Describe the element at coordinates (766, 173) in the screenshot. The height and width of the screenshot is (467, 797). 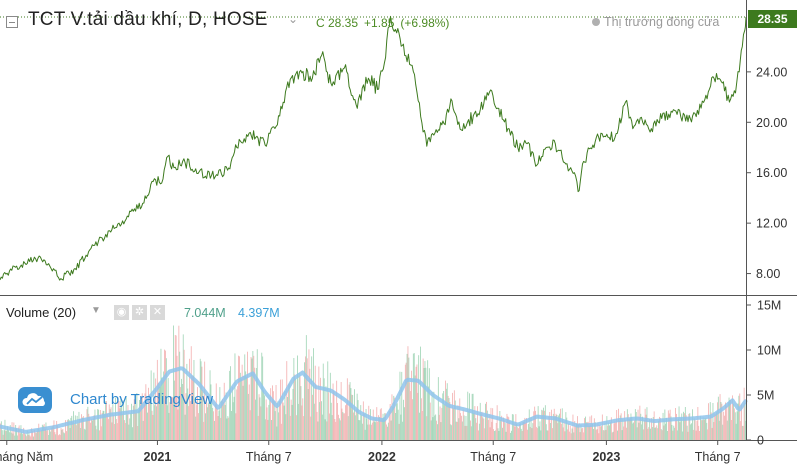
I see `price-axis: 8.00 12.00 16.00 20.00 24.00` at that location.